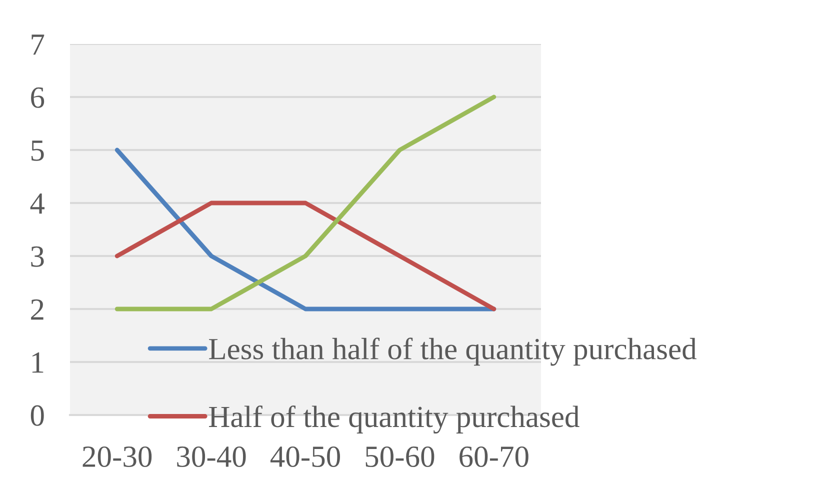 The height and width of the screenshot is (479, 839). What do you see at coordinates (38, 150) in the screenshot?
I see `y-tick-label: 5` at bounding box center [38, 150].